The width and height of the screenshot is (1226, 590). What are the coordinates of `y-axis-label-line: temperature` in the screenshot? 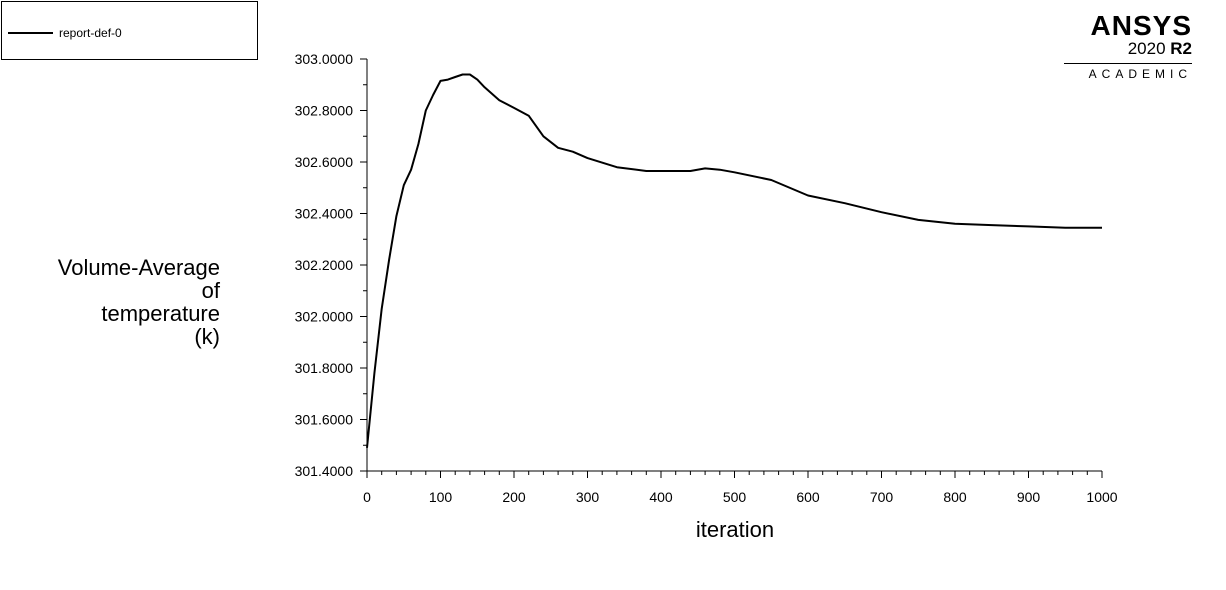 It's located at (160, 313).